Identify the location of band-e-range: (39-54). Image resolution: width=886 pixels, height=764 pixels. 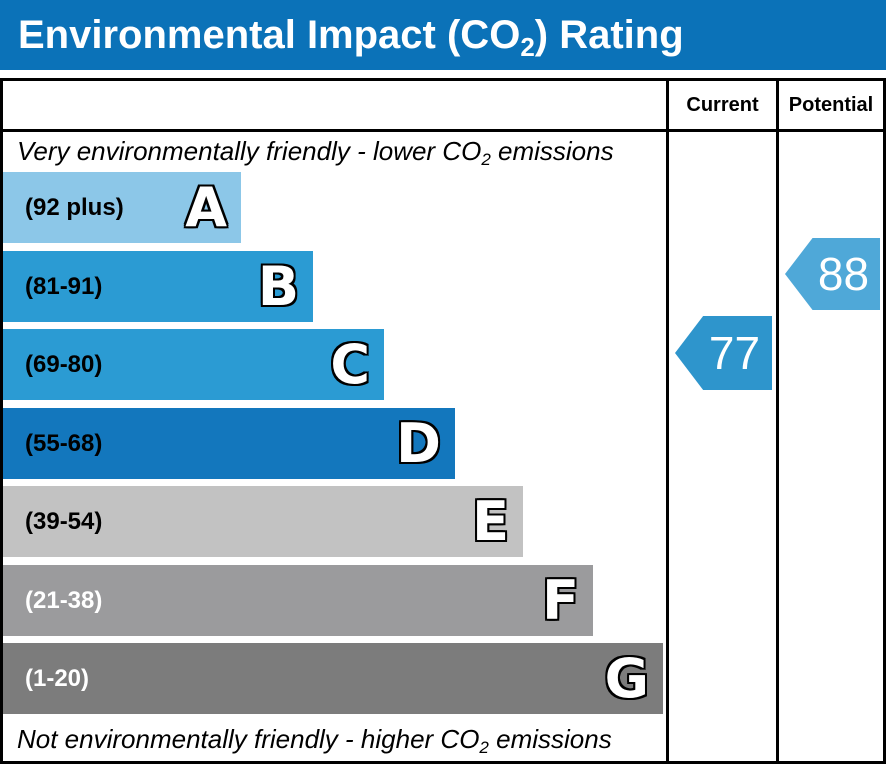
(64, 521).